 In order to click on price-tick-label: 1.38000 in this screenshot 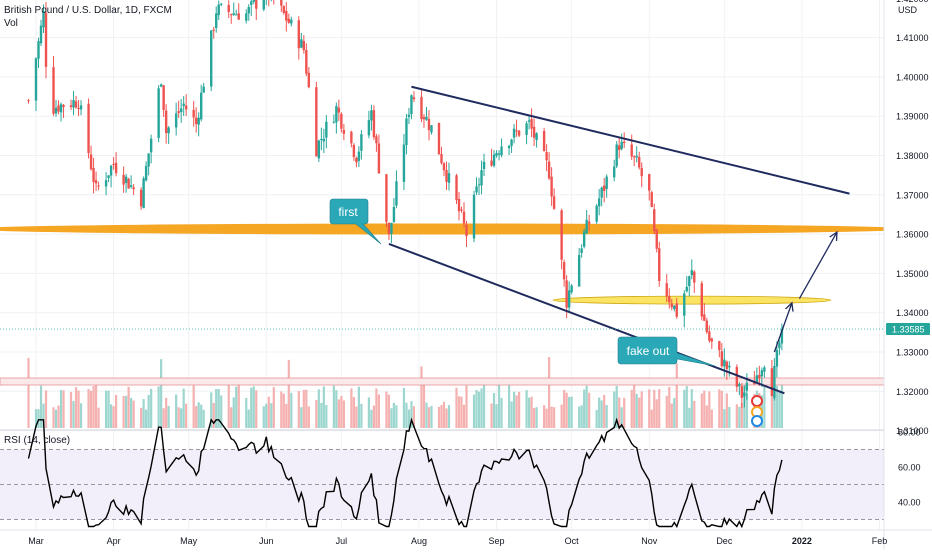, I will do `click(912, 156)`.